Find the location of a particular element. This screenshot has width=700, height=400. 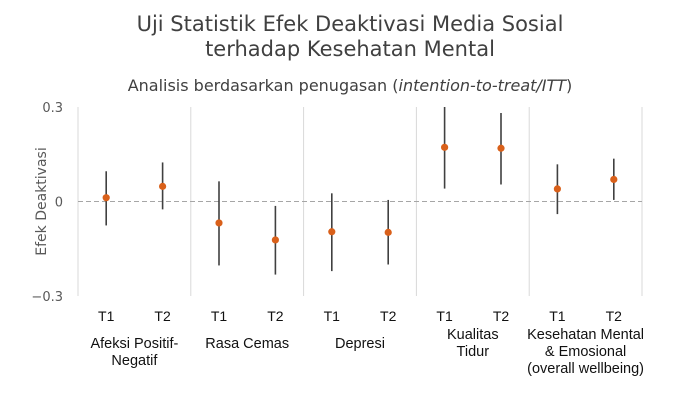

group-label-line: Kesehatan Mental is located at coordinates (586, 335).